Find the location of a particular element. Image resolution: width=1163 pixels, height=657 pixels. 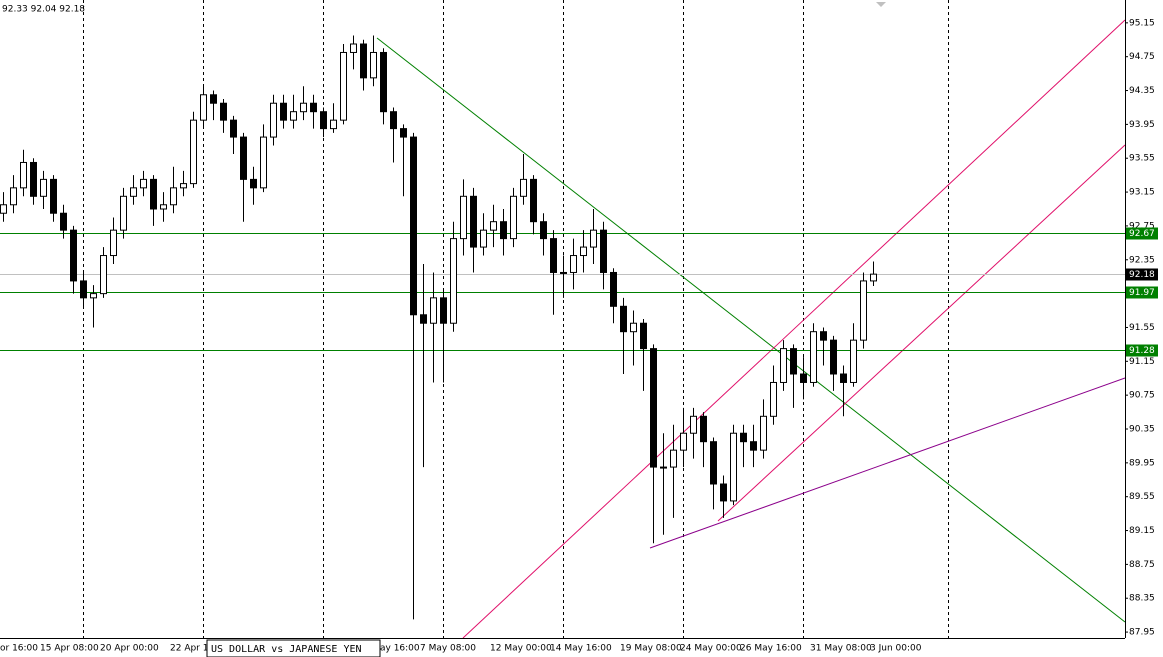

y-tick-label: 91.15 is located at coordinates (1142, 362).